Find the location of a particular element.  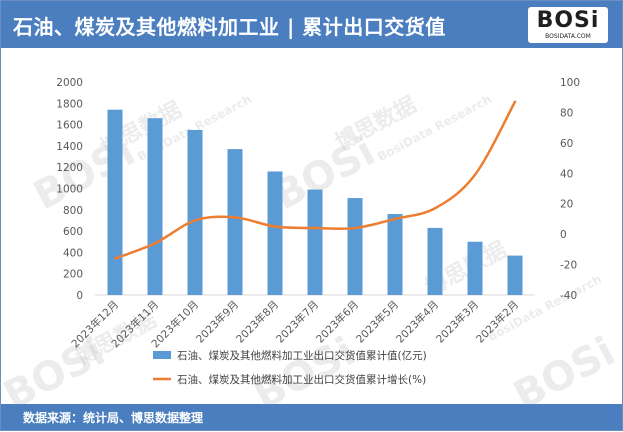

legend-label-bar: 石油、煤炭及其他燃料加工业出口交货值累计值(亿元) is located at coordinates (302, 355).